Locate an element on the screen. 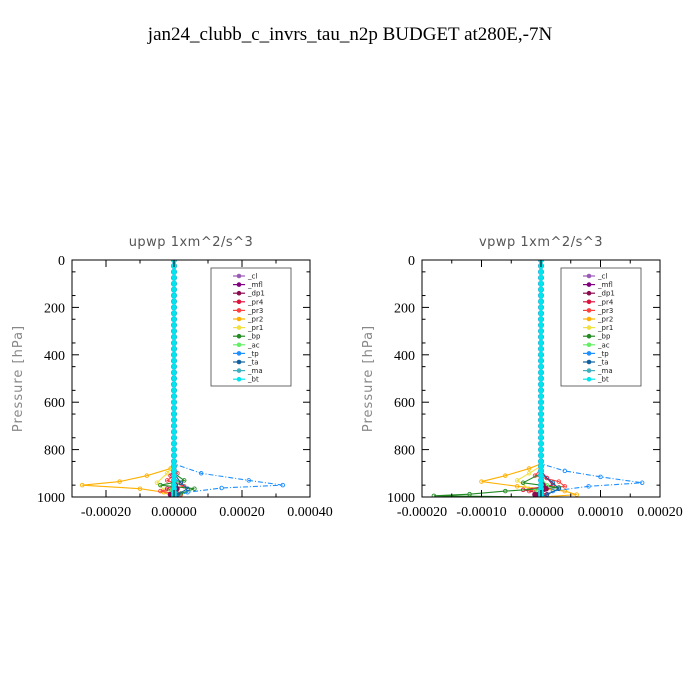 The height and width of the screenshot is (700, 700). legend-entry-label: _tp is located at coordinates (253, 354).